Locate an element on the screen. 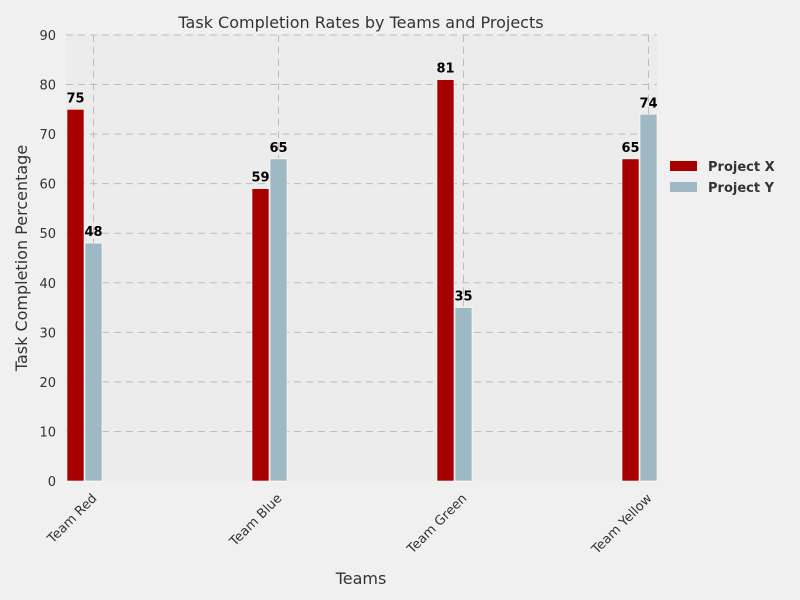 The height and width of the screenshot is (600, 800). legend: Project X Project Y is located at coordinates (722, 178).